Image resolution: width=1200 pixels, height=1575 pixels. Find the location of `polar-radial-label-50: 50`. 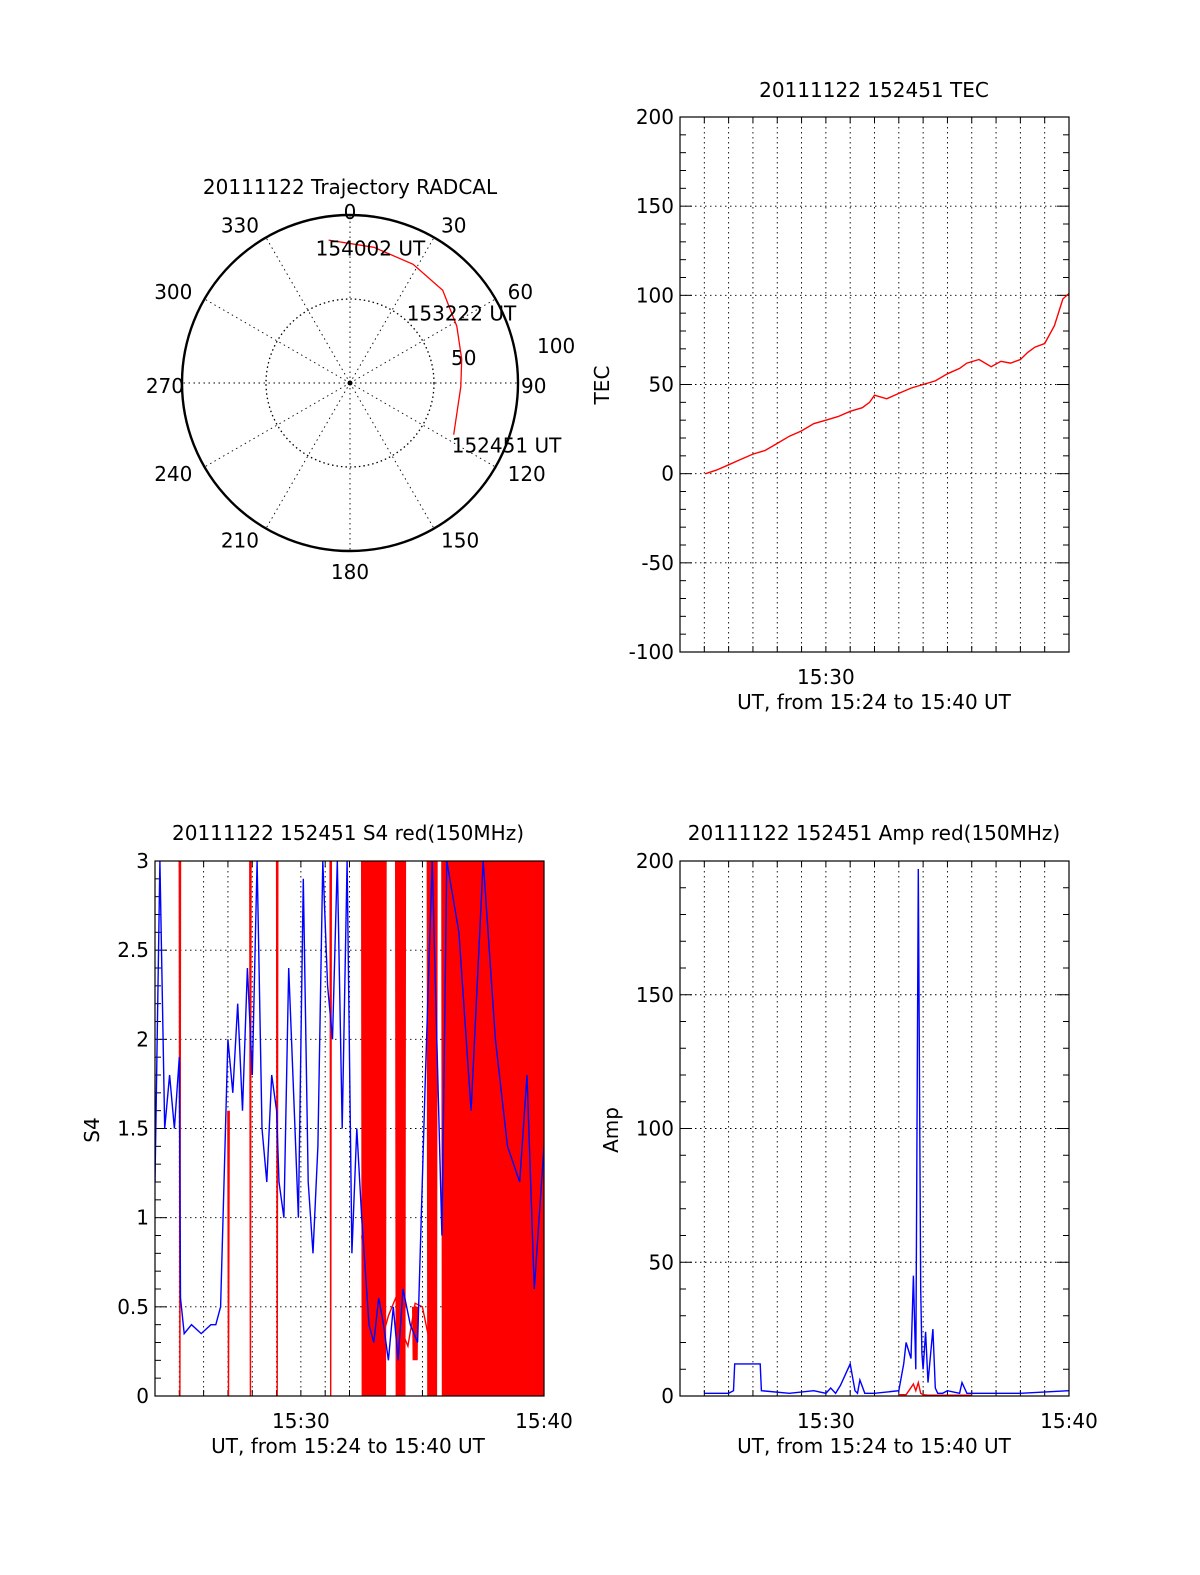

polar-radial-label-50: 50 is located at coordinates (463, 358).